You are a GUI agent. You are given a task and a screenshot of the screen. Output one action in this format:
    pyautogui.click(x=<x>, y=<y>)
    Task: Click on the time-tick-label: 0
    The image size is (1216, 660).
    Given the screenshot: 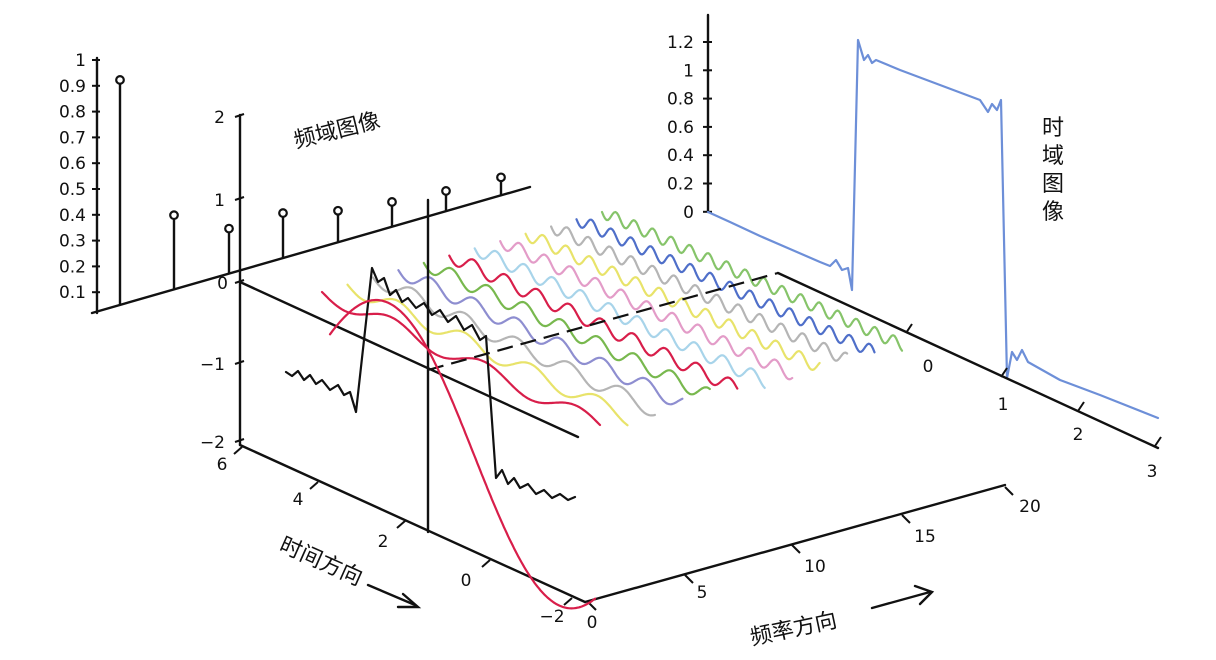 What is the action you would take?
    pyautogui.click(x=466, y=581)
    